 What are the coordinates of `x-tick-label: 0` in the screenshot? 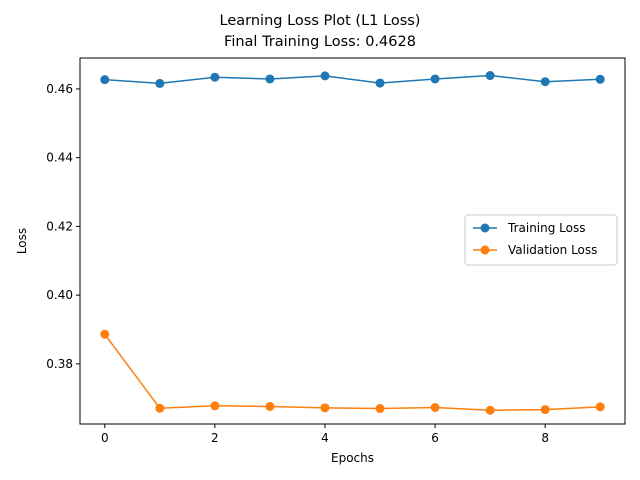 It's located at (105, 438).